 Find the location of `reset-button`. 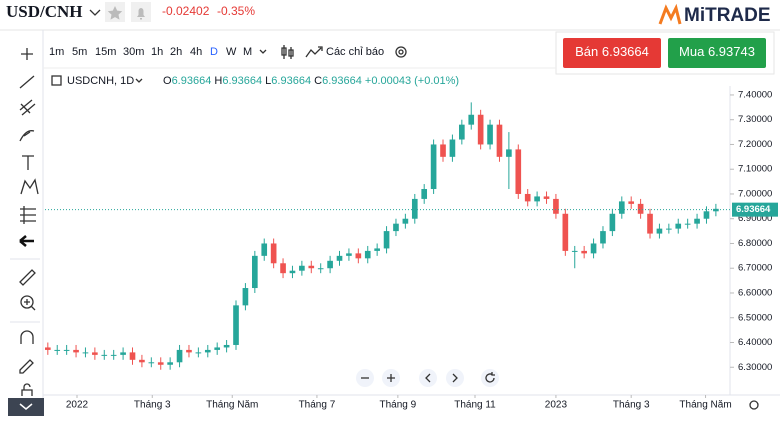

reset-button is located at coordinates (490, 378).